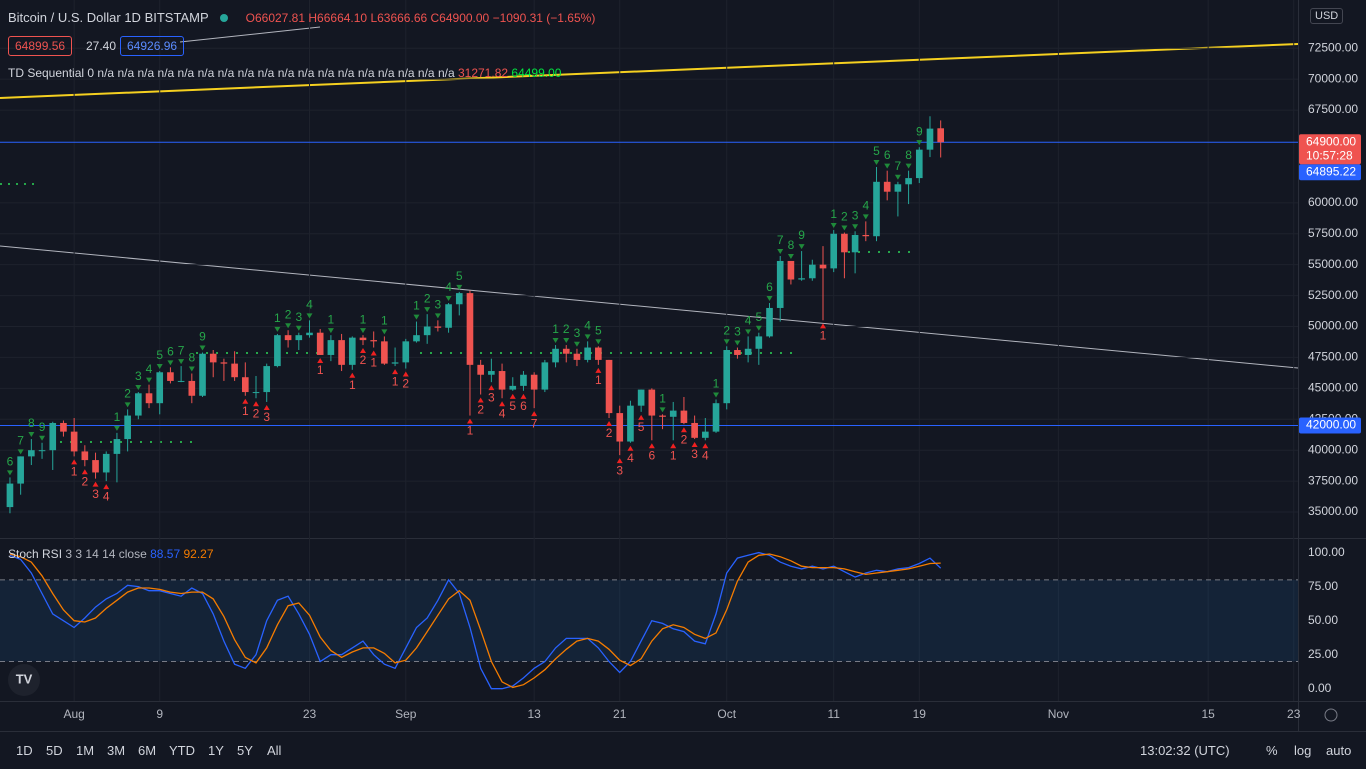 Image resolution: width=1366 pixels, height=769 pixels. I want to click on buy-price: 64926.96, so click(152, 46).